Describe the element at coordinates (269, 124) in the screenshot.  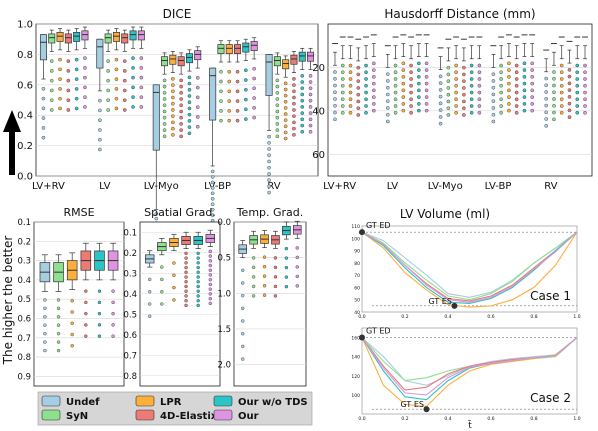
I see `box-undef-rv` at that location.